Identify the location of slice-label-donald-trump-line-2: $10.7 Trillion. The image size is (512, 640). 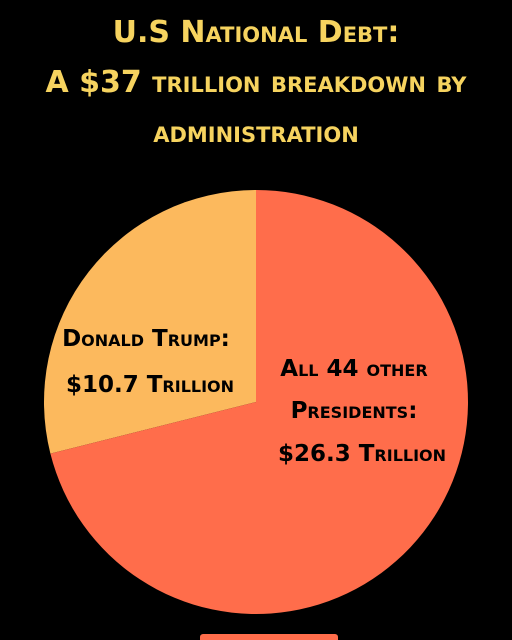
(150, 385).